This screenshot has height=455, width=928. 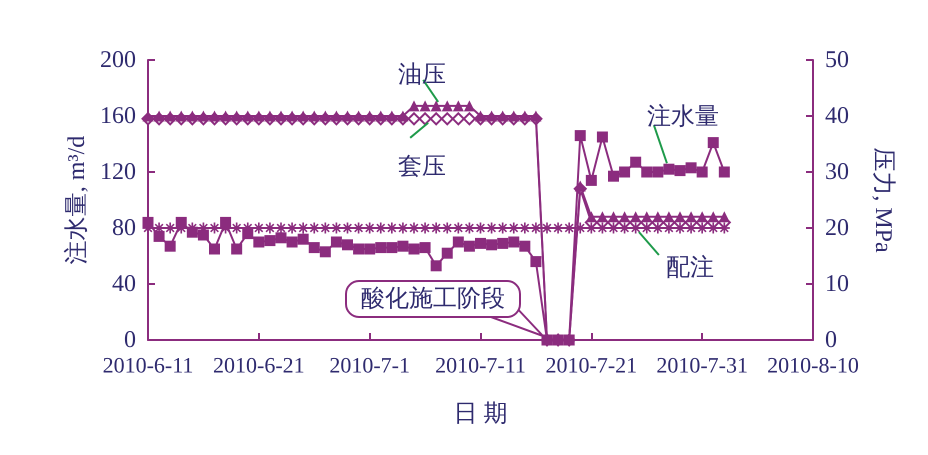 What do you see at coordinates (118, 116) in the screenshot?
I see `y-tick-label: 160` at bounding box center [118, 116].